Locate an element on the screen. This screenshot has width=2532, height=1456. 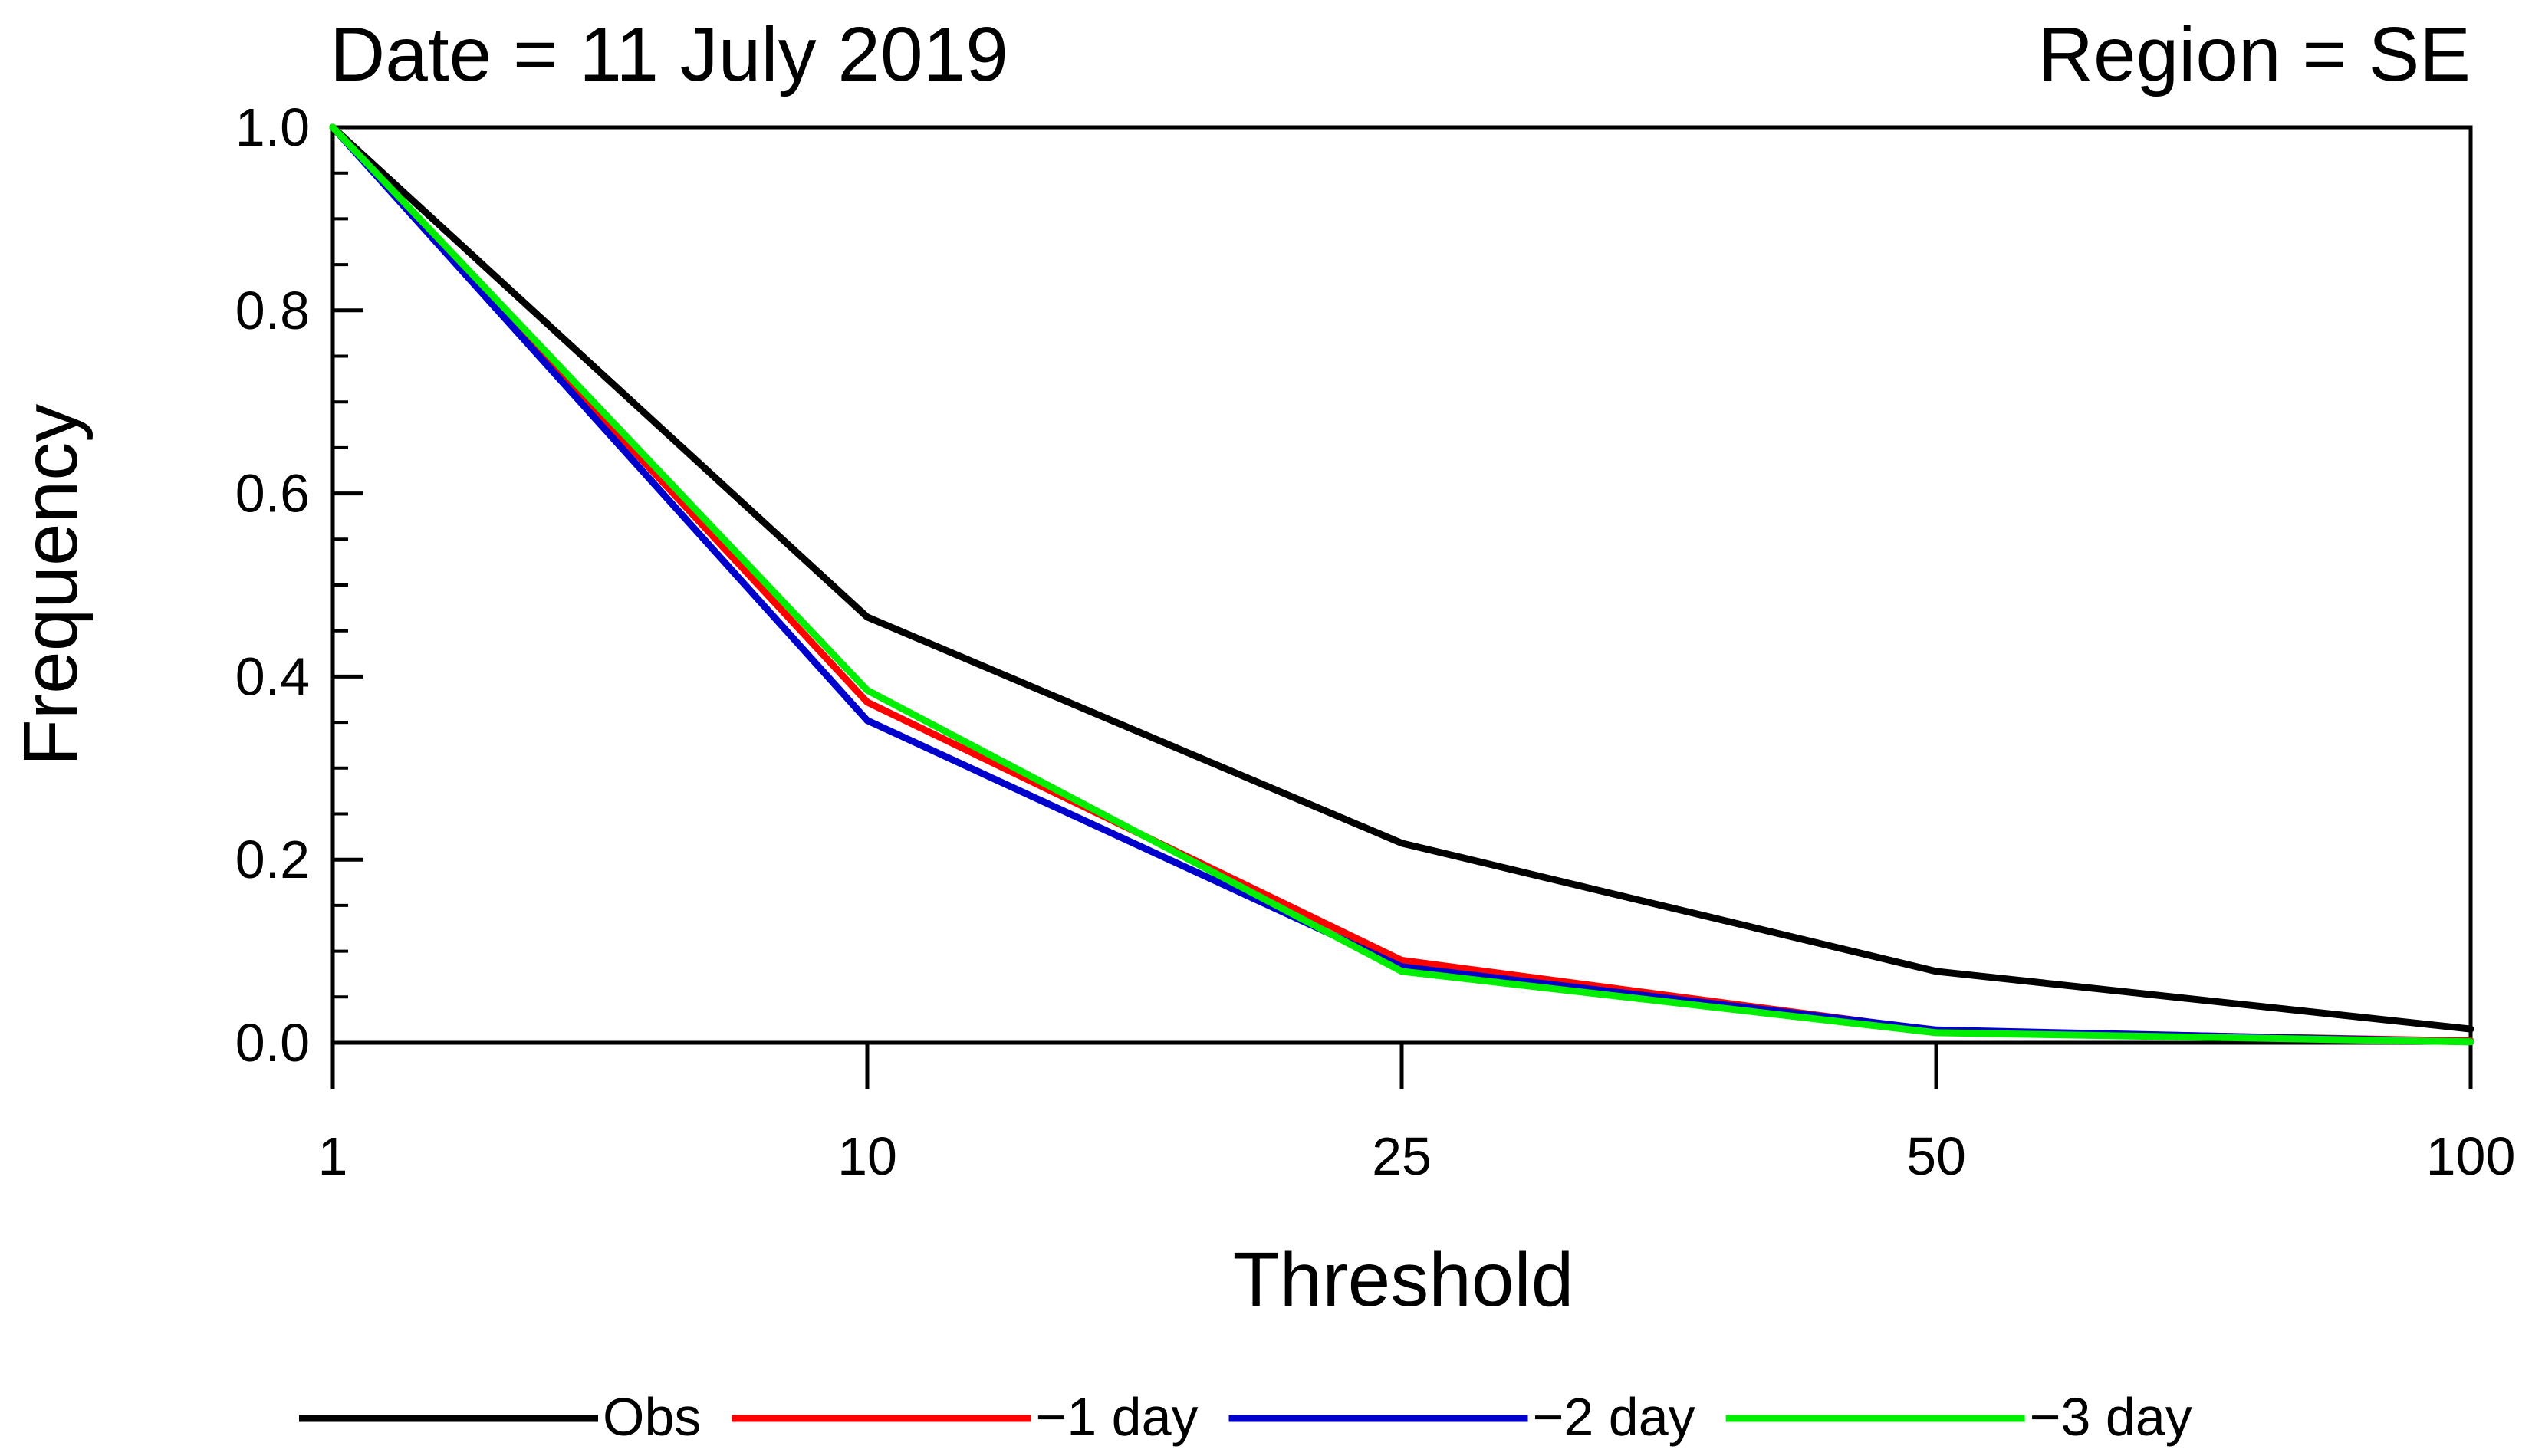
x-tick-label: 1 is located at coordinates (333, 1156).